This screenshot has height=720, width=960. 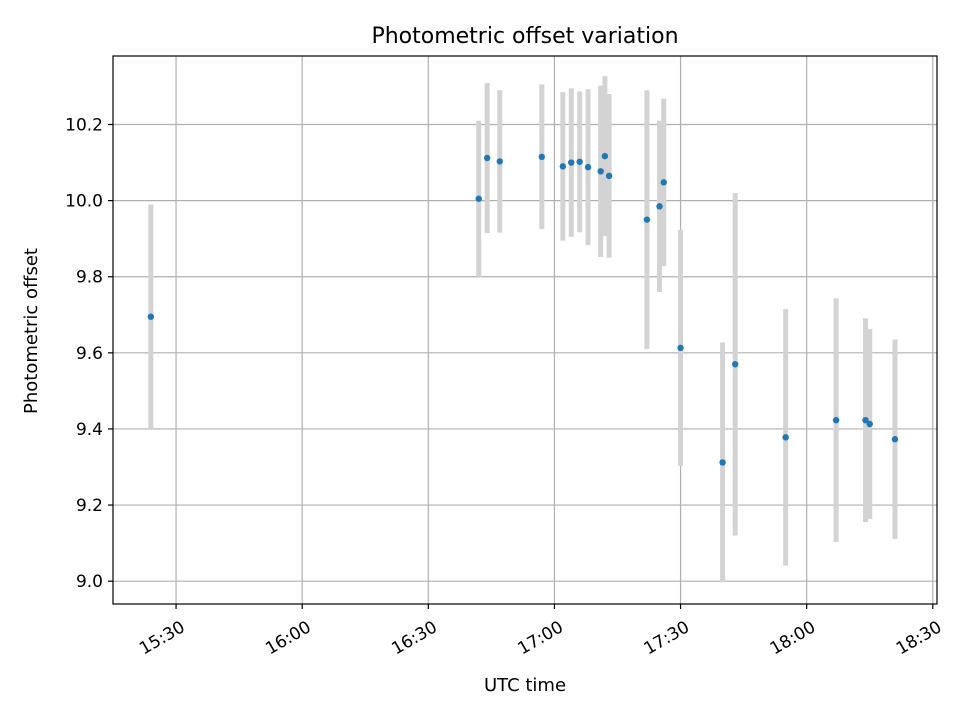 I want to click on y-tick-label: 9.2, so click(x=89, y=506).